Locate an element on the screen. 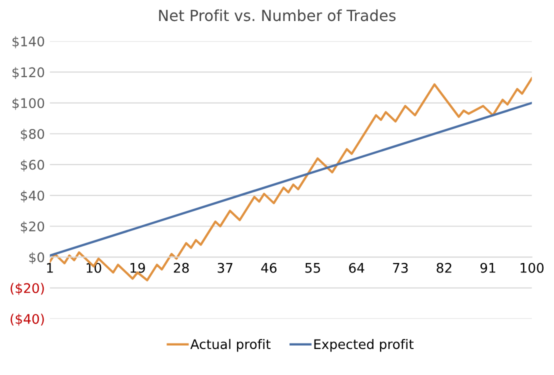 The image size is (554, 375). y-tick-label: $140 is located at coordinates (28, 42).